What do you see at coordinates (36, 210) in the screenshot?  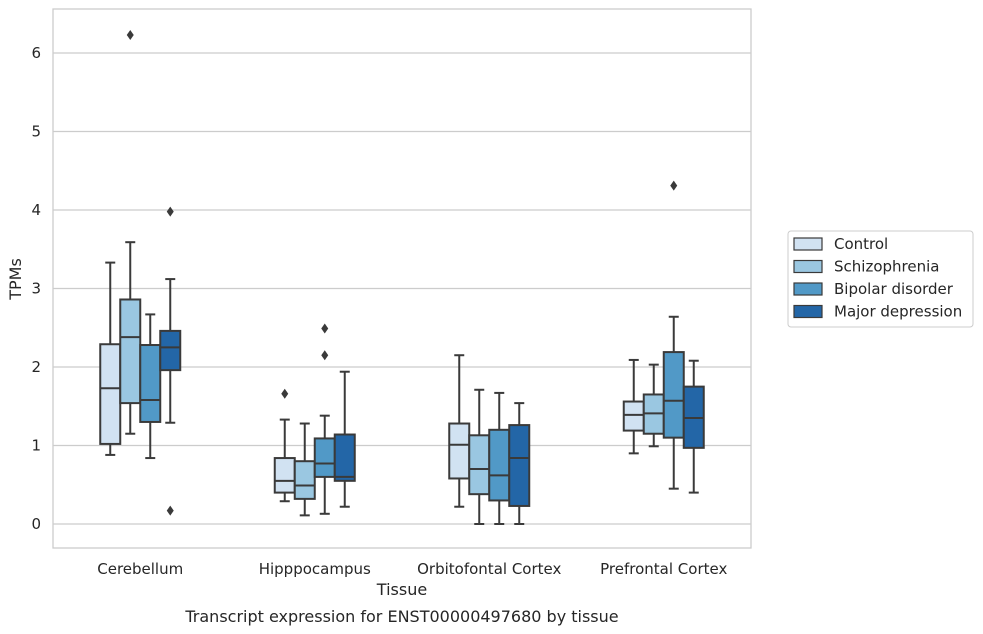 I see `y-tick-label: 4` at bounding box center [36, 210].